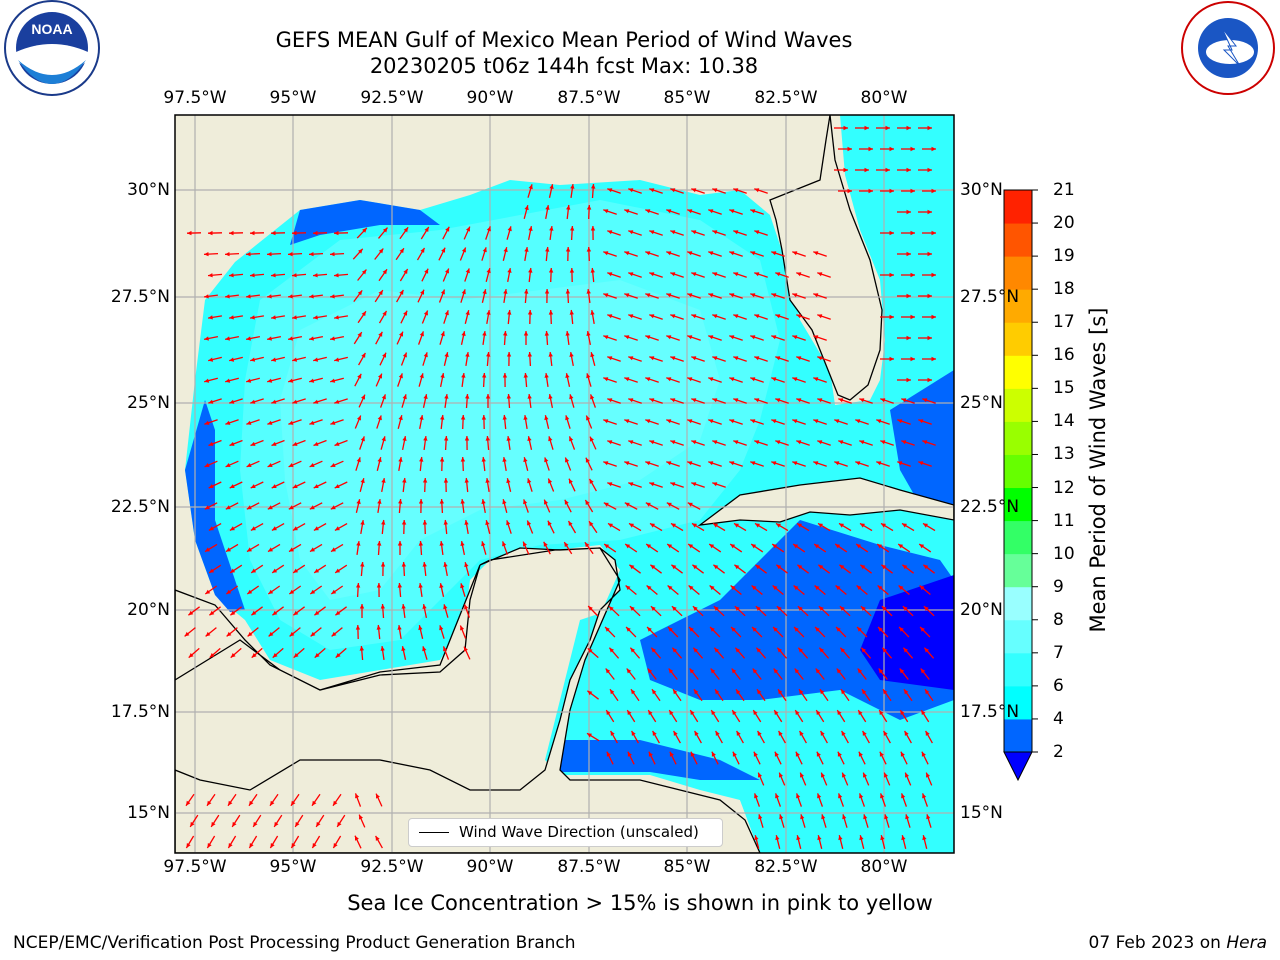 The image size is (1280, 960). Describe the element at coordinates (490, 98) in the screenshot. I see `lon-tick-top: 90°W` at that location.